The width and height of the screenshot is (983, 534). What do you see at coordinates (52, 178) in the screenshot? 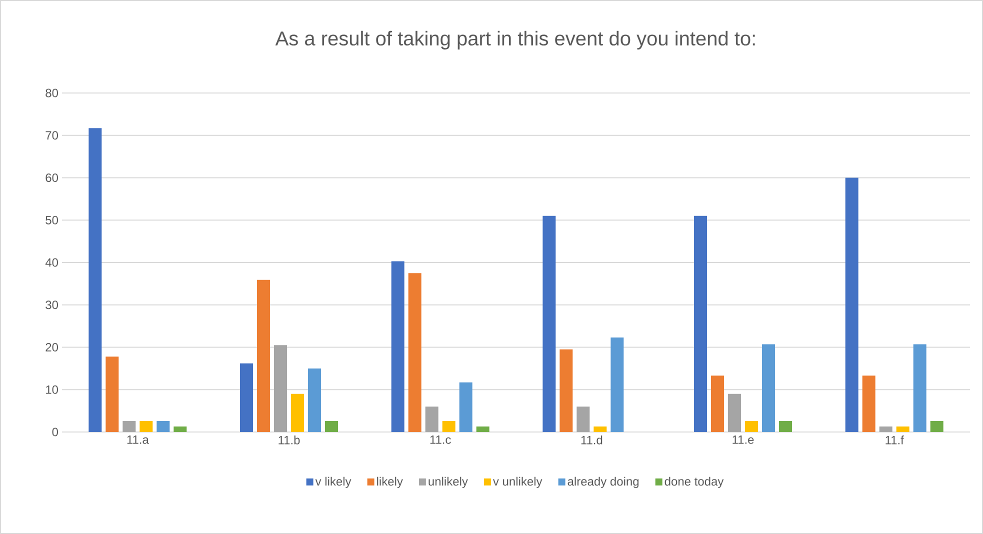
I see `y-tick-label: 60` at bounding box center [52, 178].